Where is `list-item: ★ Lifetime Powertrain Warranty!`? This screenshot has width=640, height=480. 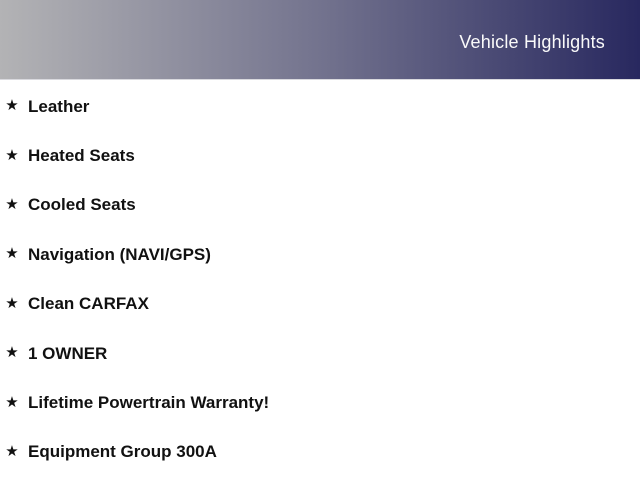 list-item: ★ Lifetime Powertrain Warranty! is located at coordinates (320, 402).